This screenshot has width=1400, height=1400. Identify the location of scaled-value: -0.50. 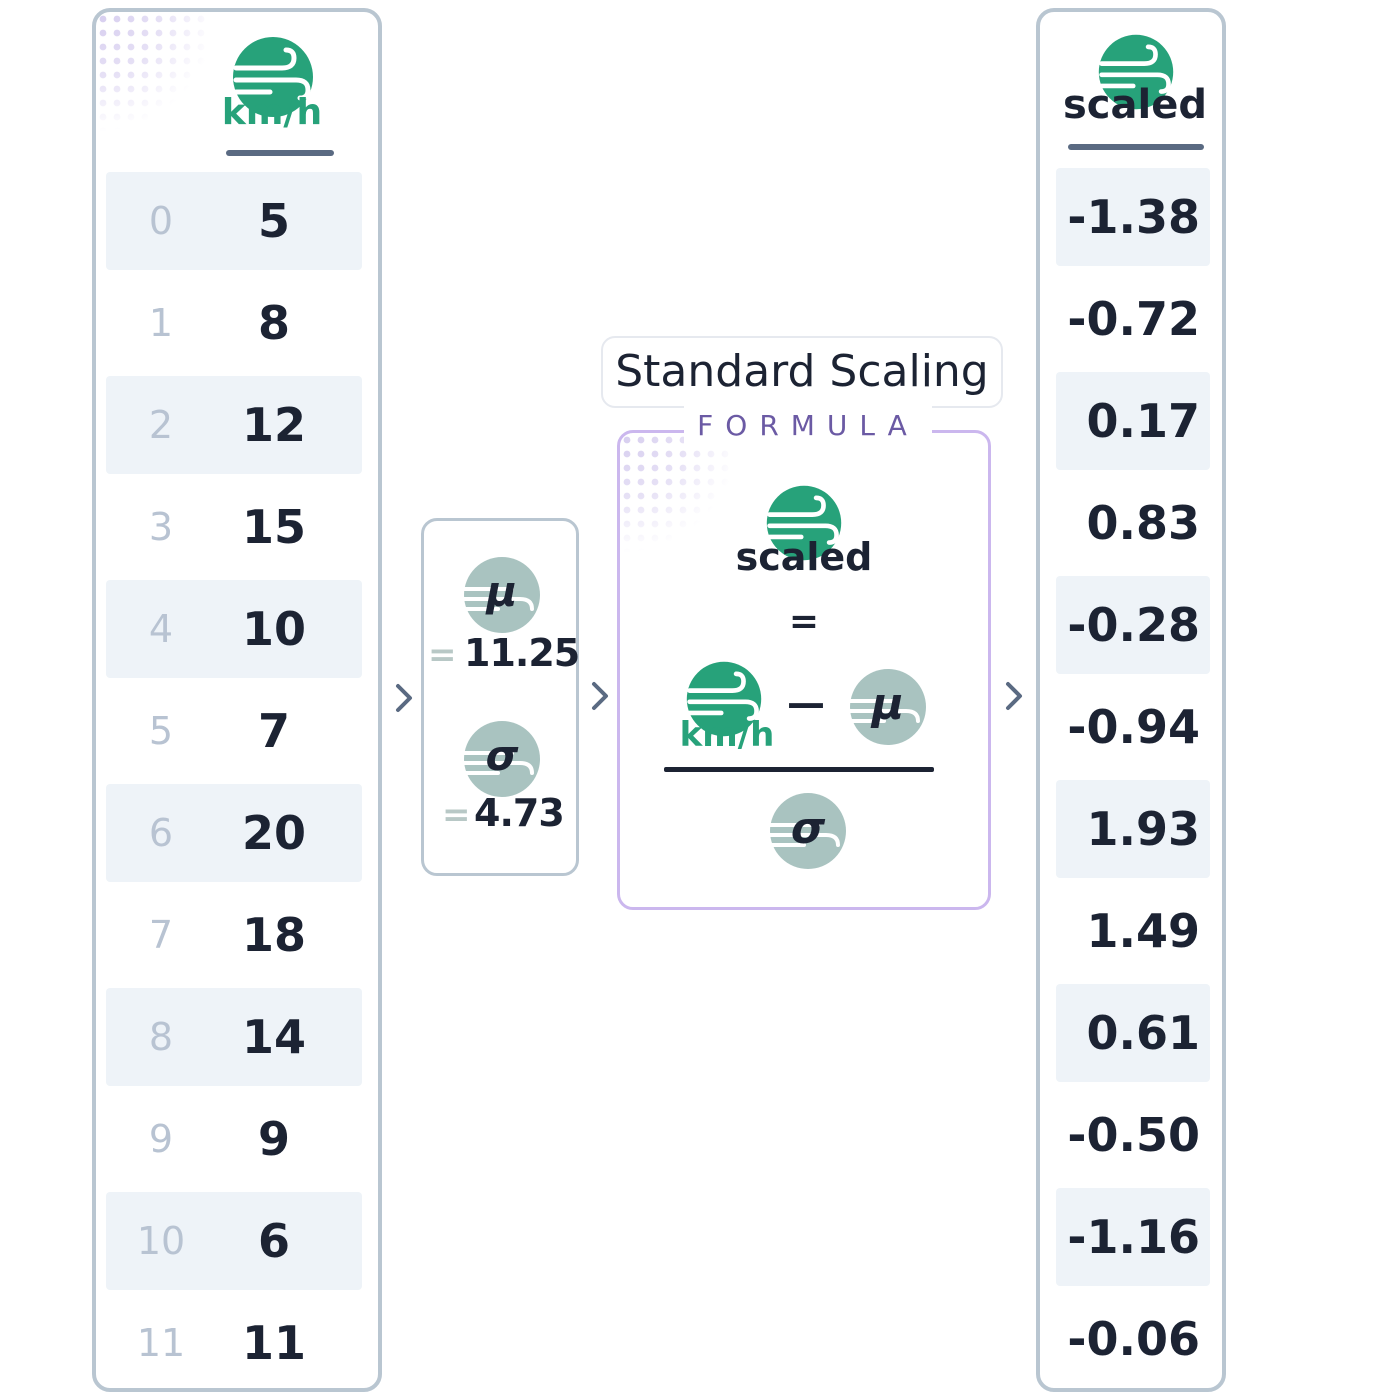
(1133, 1135).